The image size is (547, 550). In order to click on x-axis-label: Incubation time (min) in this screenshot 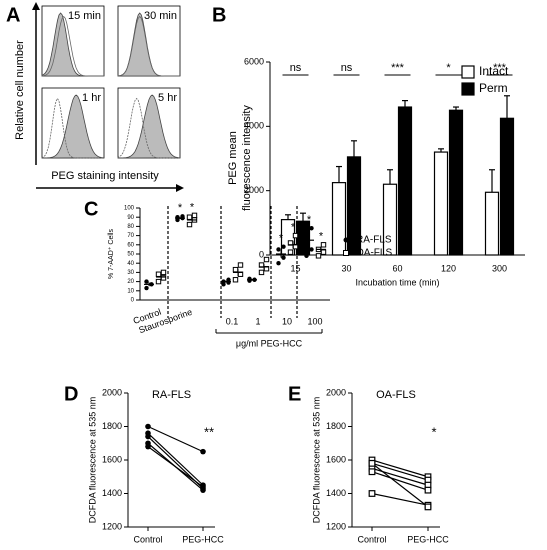, I will do `click(397, 282)`.